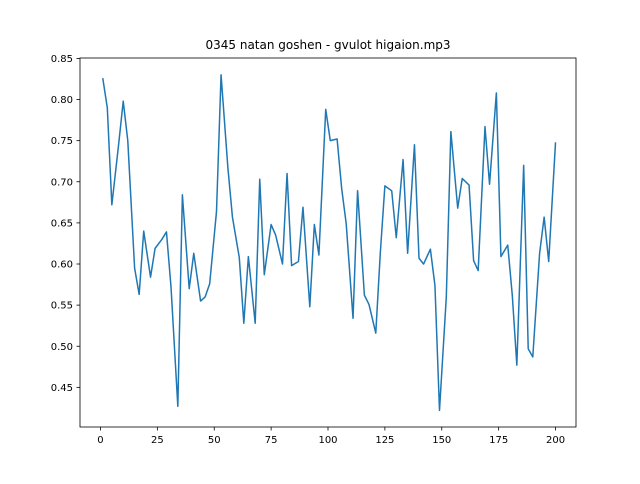  Describe the element at coordinates (327, 45) in the screenshot. I see `chart-title: 0345 natan goshen - gvulot higaion.mp3` at that location.